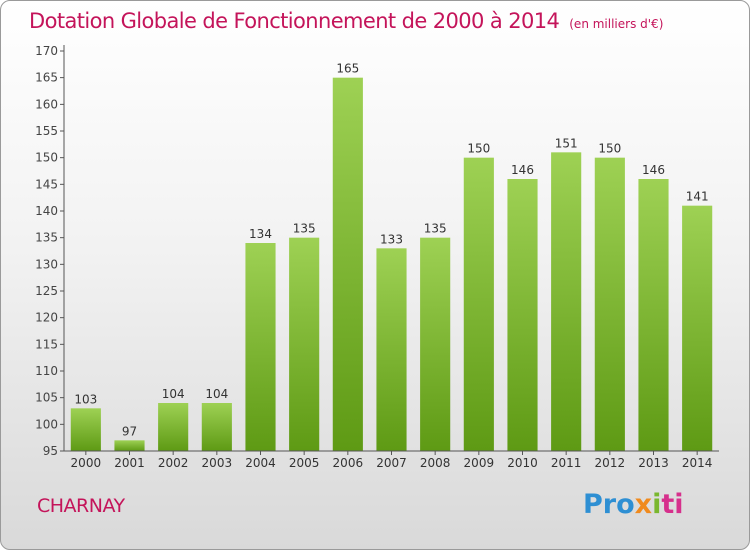  I want to click on y-tick-label: 155, so click(46, 131).